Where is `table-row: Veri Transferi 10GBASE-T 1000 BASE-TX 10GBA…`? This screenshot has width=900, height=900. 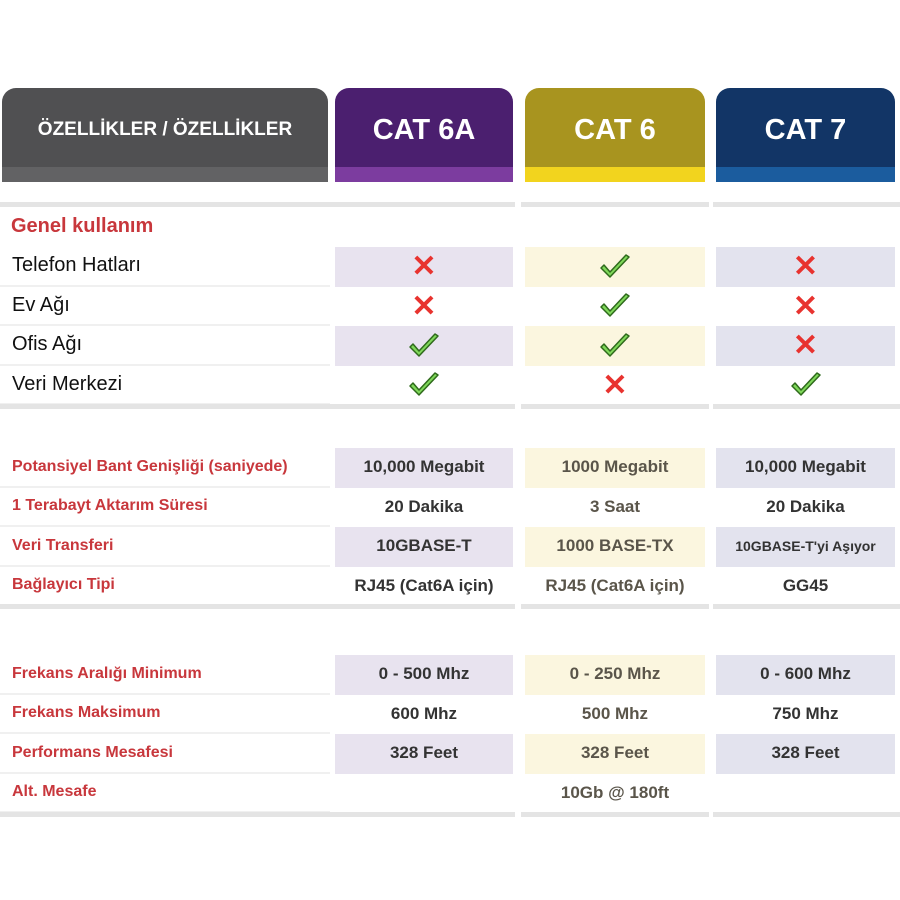
table-row: Veri Transferi 10GBASE-T 1000 BASE-TX 10GBA… is located at coordinates (450, 547).